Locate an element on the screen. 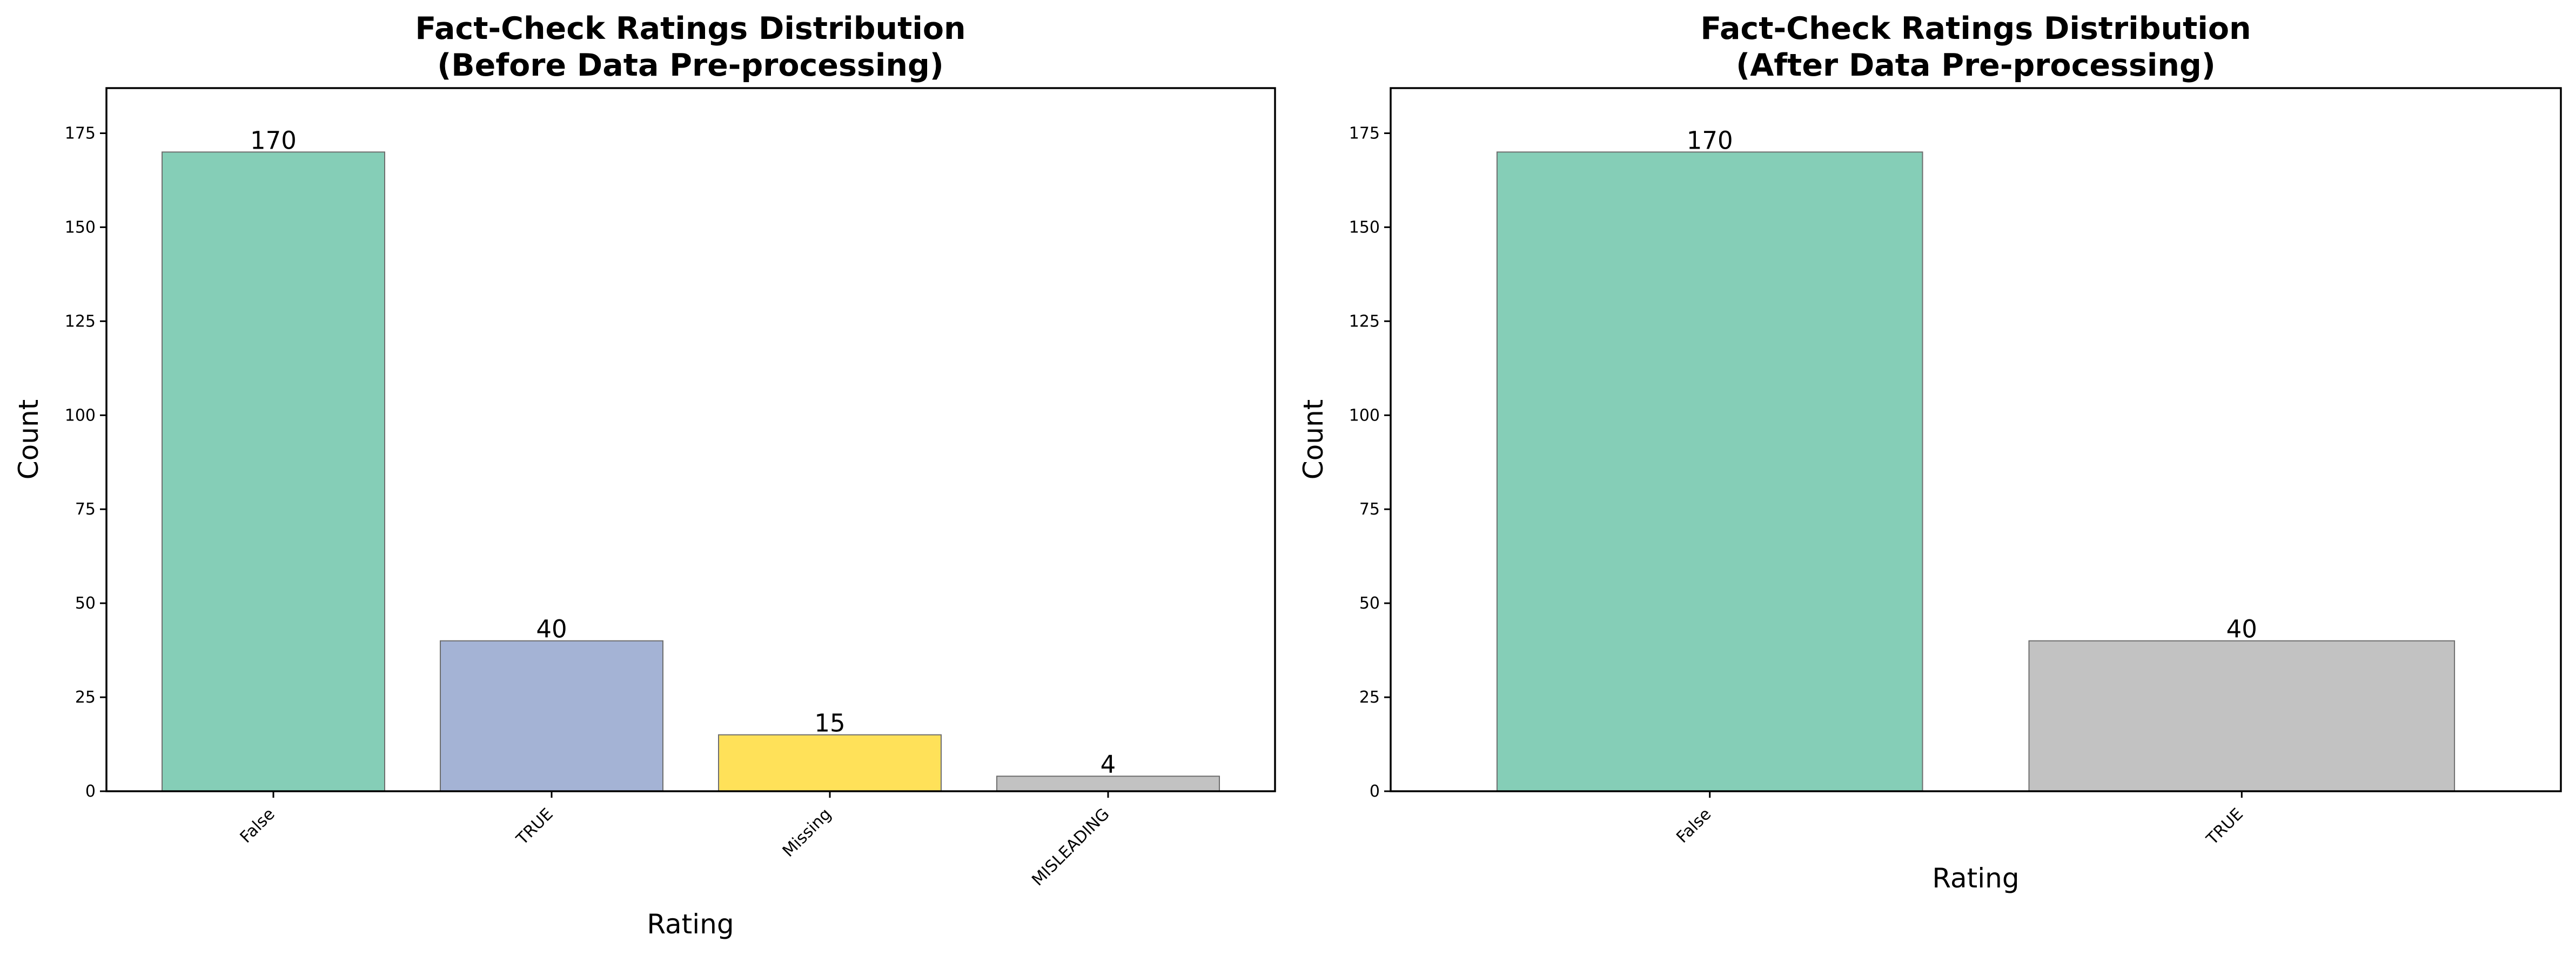 This screenshot has height=955, width=2576. bar-missing is located at coordinates (830, 763).